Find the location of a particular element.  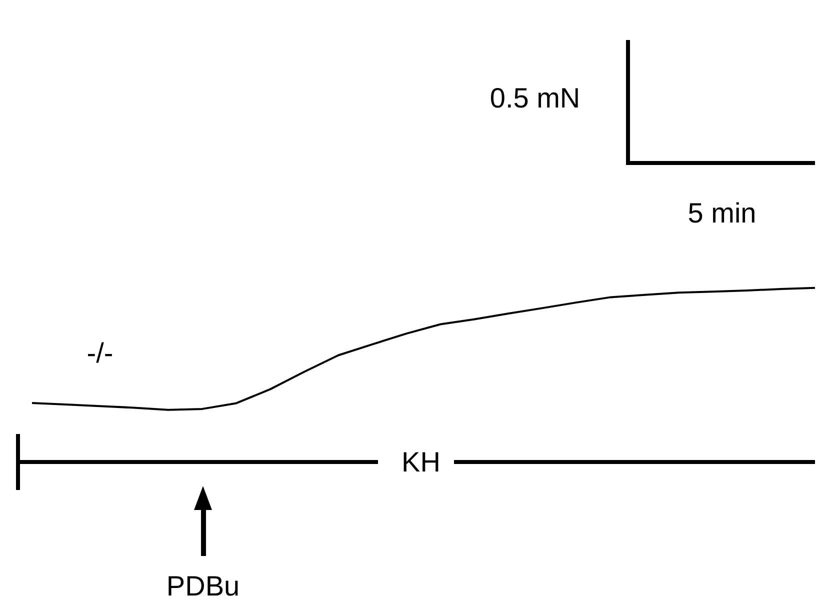

annotation: -/- is located at coordinates (100, 353).